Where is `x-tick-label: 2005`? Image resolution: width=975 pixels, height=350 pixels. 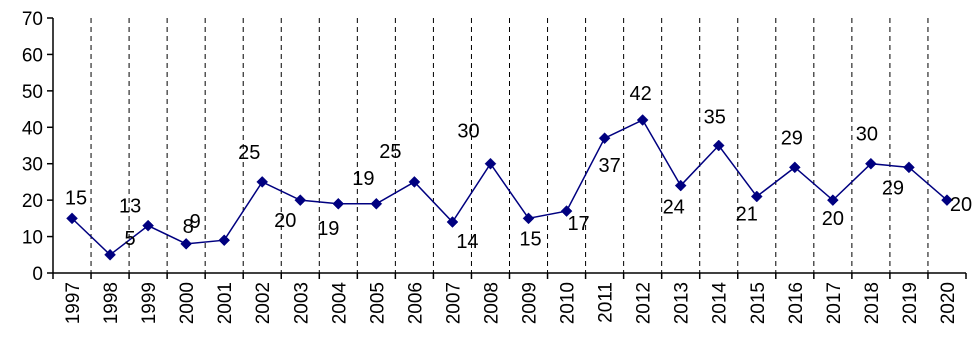 x-tick-label: 2005 is located at coordinates (377, 303).